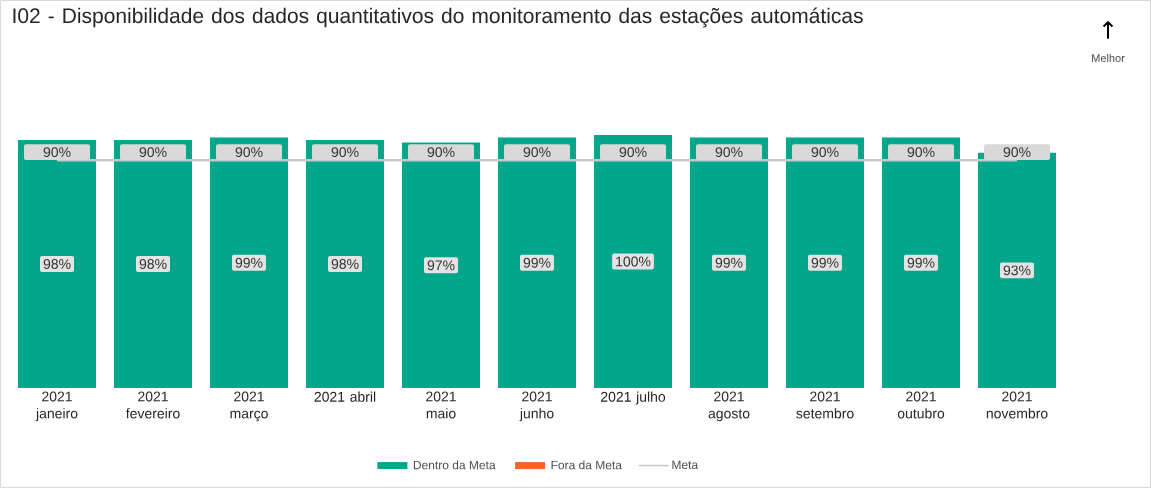 The image size is (1151, 488). I want to click on x-tick-label: 2021 maio, so click(441, 405).